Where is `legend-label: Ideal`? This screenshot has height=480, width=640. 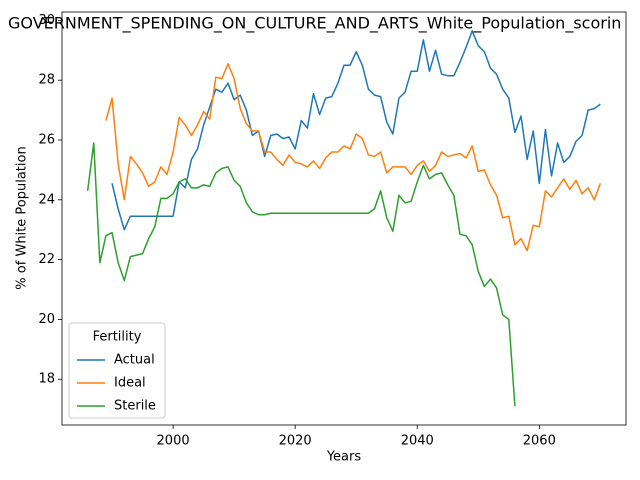 legend-label: Ideal is located at coordinates (130, 383).